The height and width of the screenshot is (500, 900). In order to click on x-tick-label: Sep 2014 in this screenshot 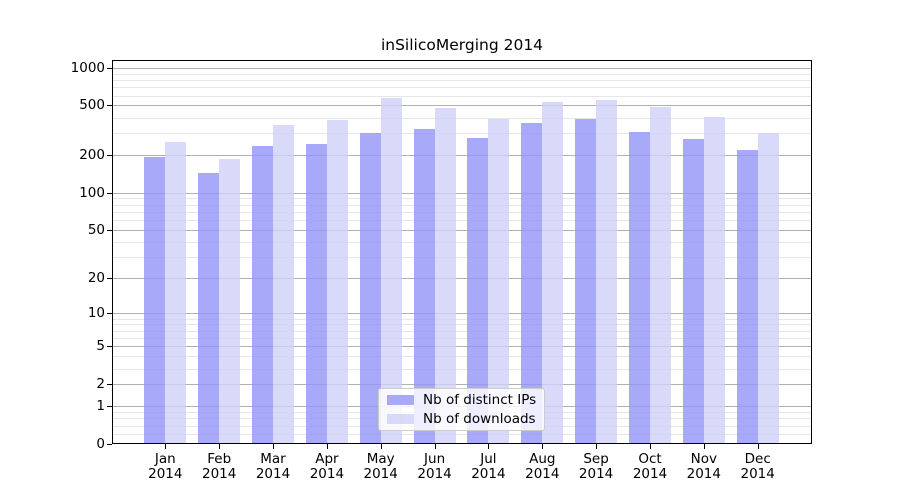, I will do `click(596, 466)`.